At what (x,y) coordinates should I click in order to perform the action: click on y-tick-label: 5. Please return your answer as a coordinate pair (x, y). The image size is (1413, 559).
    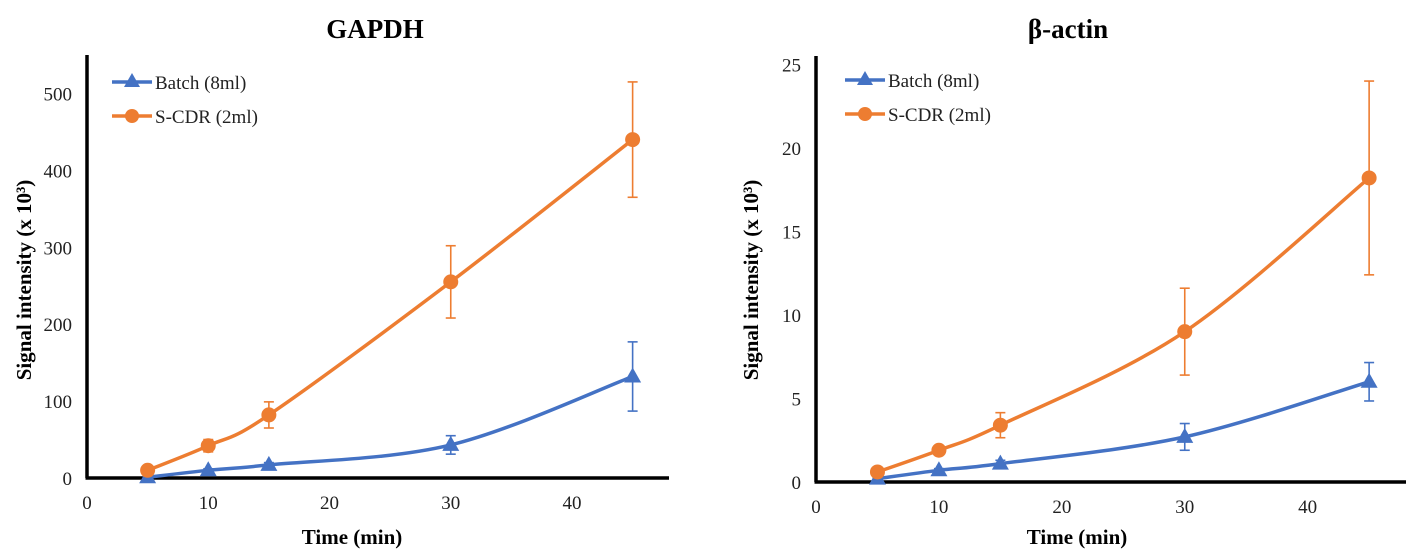
    Looking at the image, I should click on (797, 399).